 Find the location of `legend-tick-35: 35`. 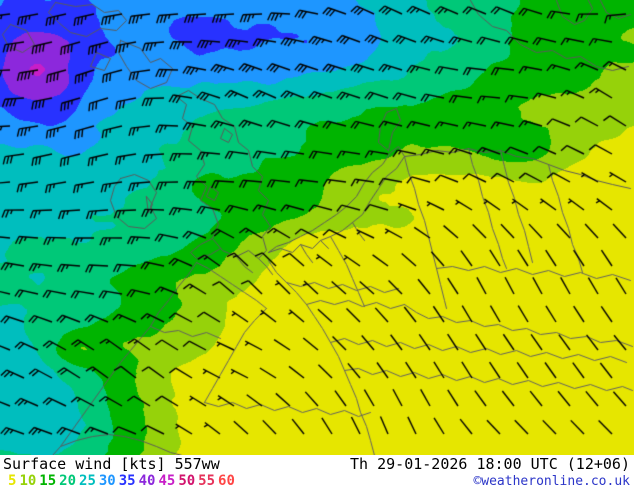

legend-tick-35: 35 is located at coordinates (127, 481).